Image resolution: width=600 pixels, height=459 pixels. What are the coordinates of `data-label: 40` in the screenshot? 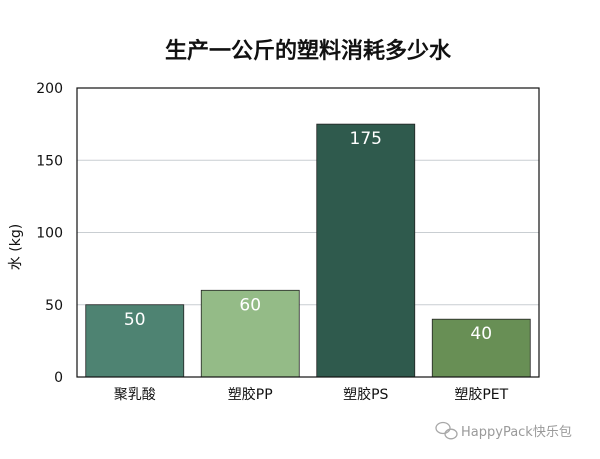 It's located at (481, 334).